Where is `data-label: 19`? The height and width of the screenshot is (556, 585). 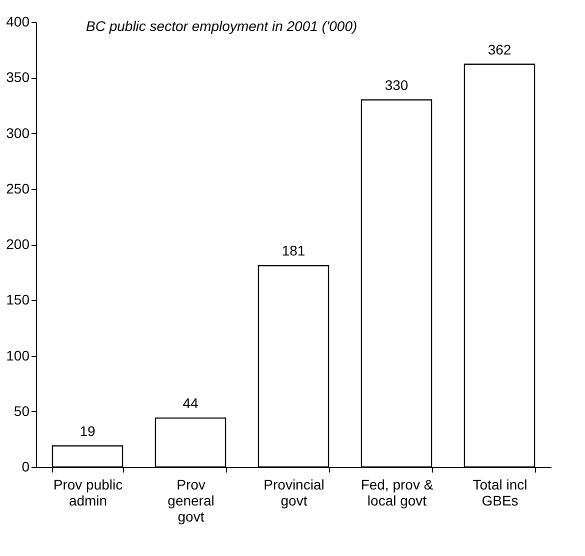 data-label: 19 is located at coordinates (88, 430).